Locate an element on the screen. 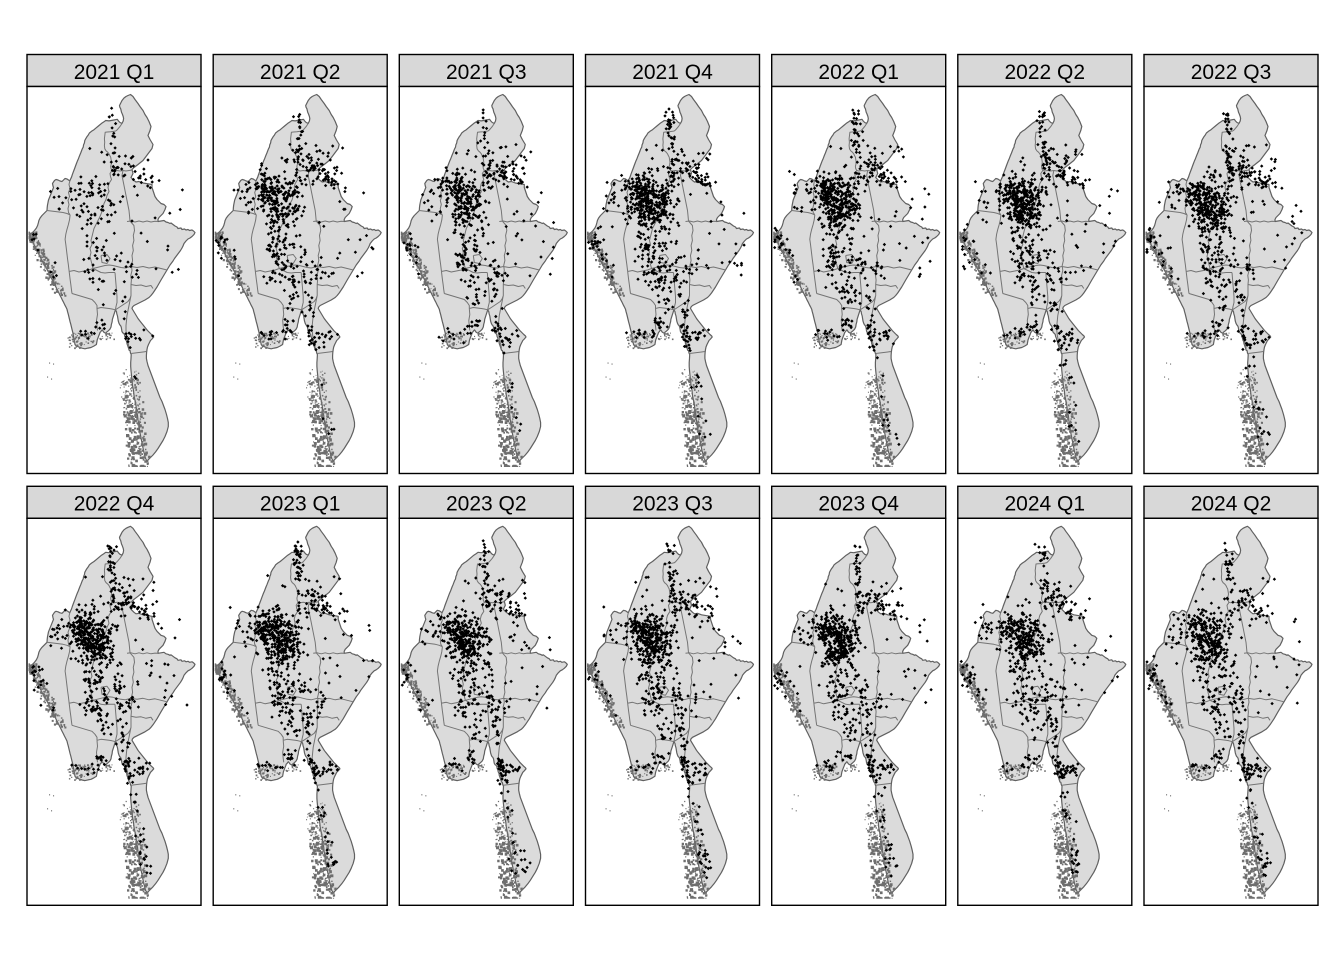 This screenshot has height=960, width=1344. svg-text: 2022 Q3 is located at coordinates (1231, 72).